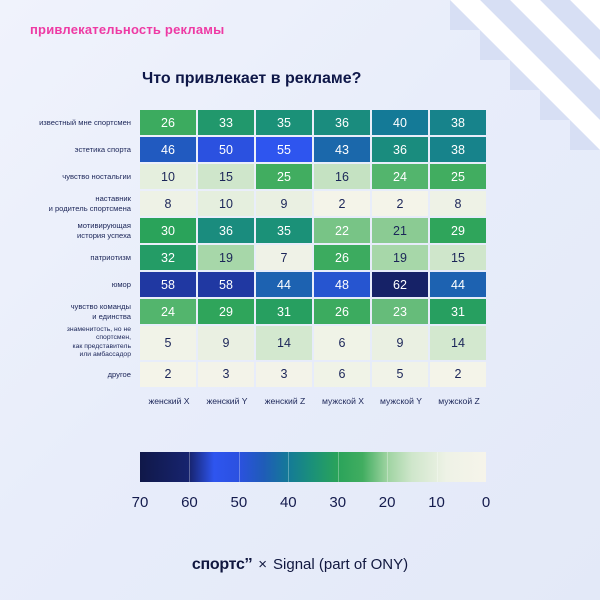 The image size is (600, 600). I want to click on heatmap-cell: 19, so click(226, 257).